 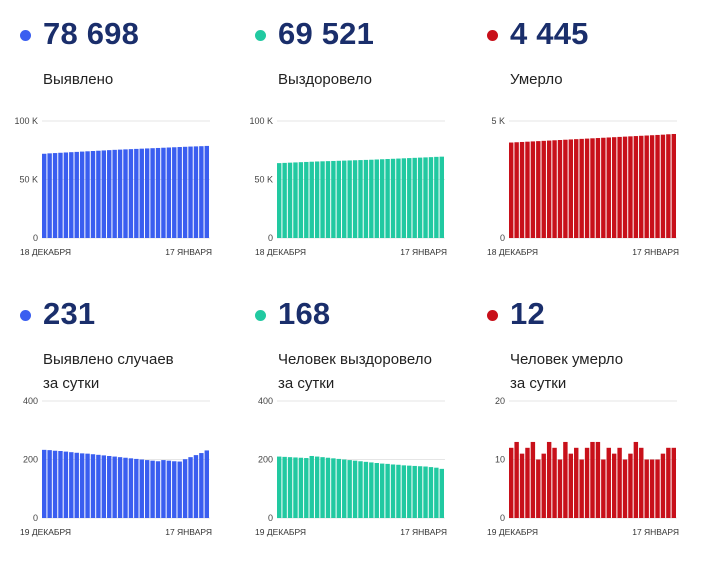 I want to click on bar-chart-died: 0 5 K 18 ДЕКАБРЯ 17 ЯНВАРЯ, so click(x=583, y=186).